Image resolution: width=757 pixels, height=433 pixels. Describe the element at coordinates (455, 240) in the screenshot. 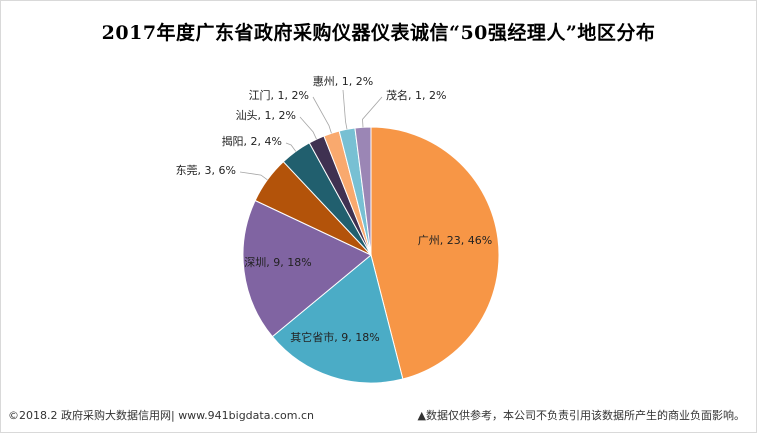

I see `slice-label-0: 广州, 23, 46%` at that location.